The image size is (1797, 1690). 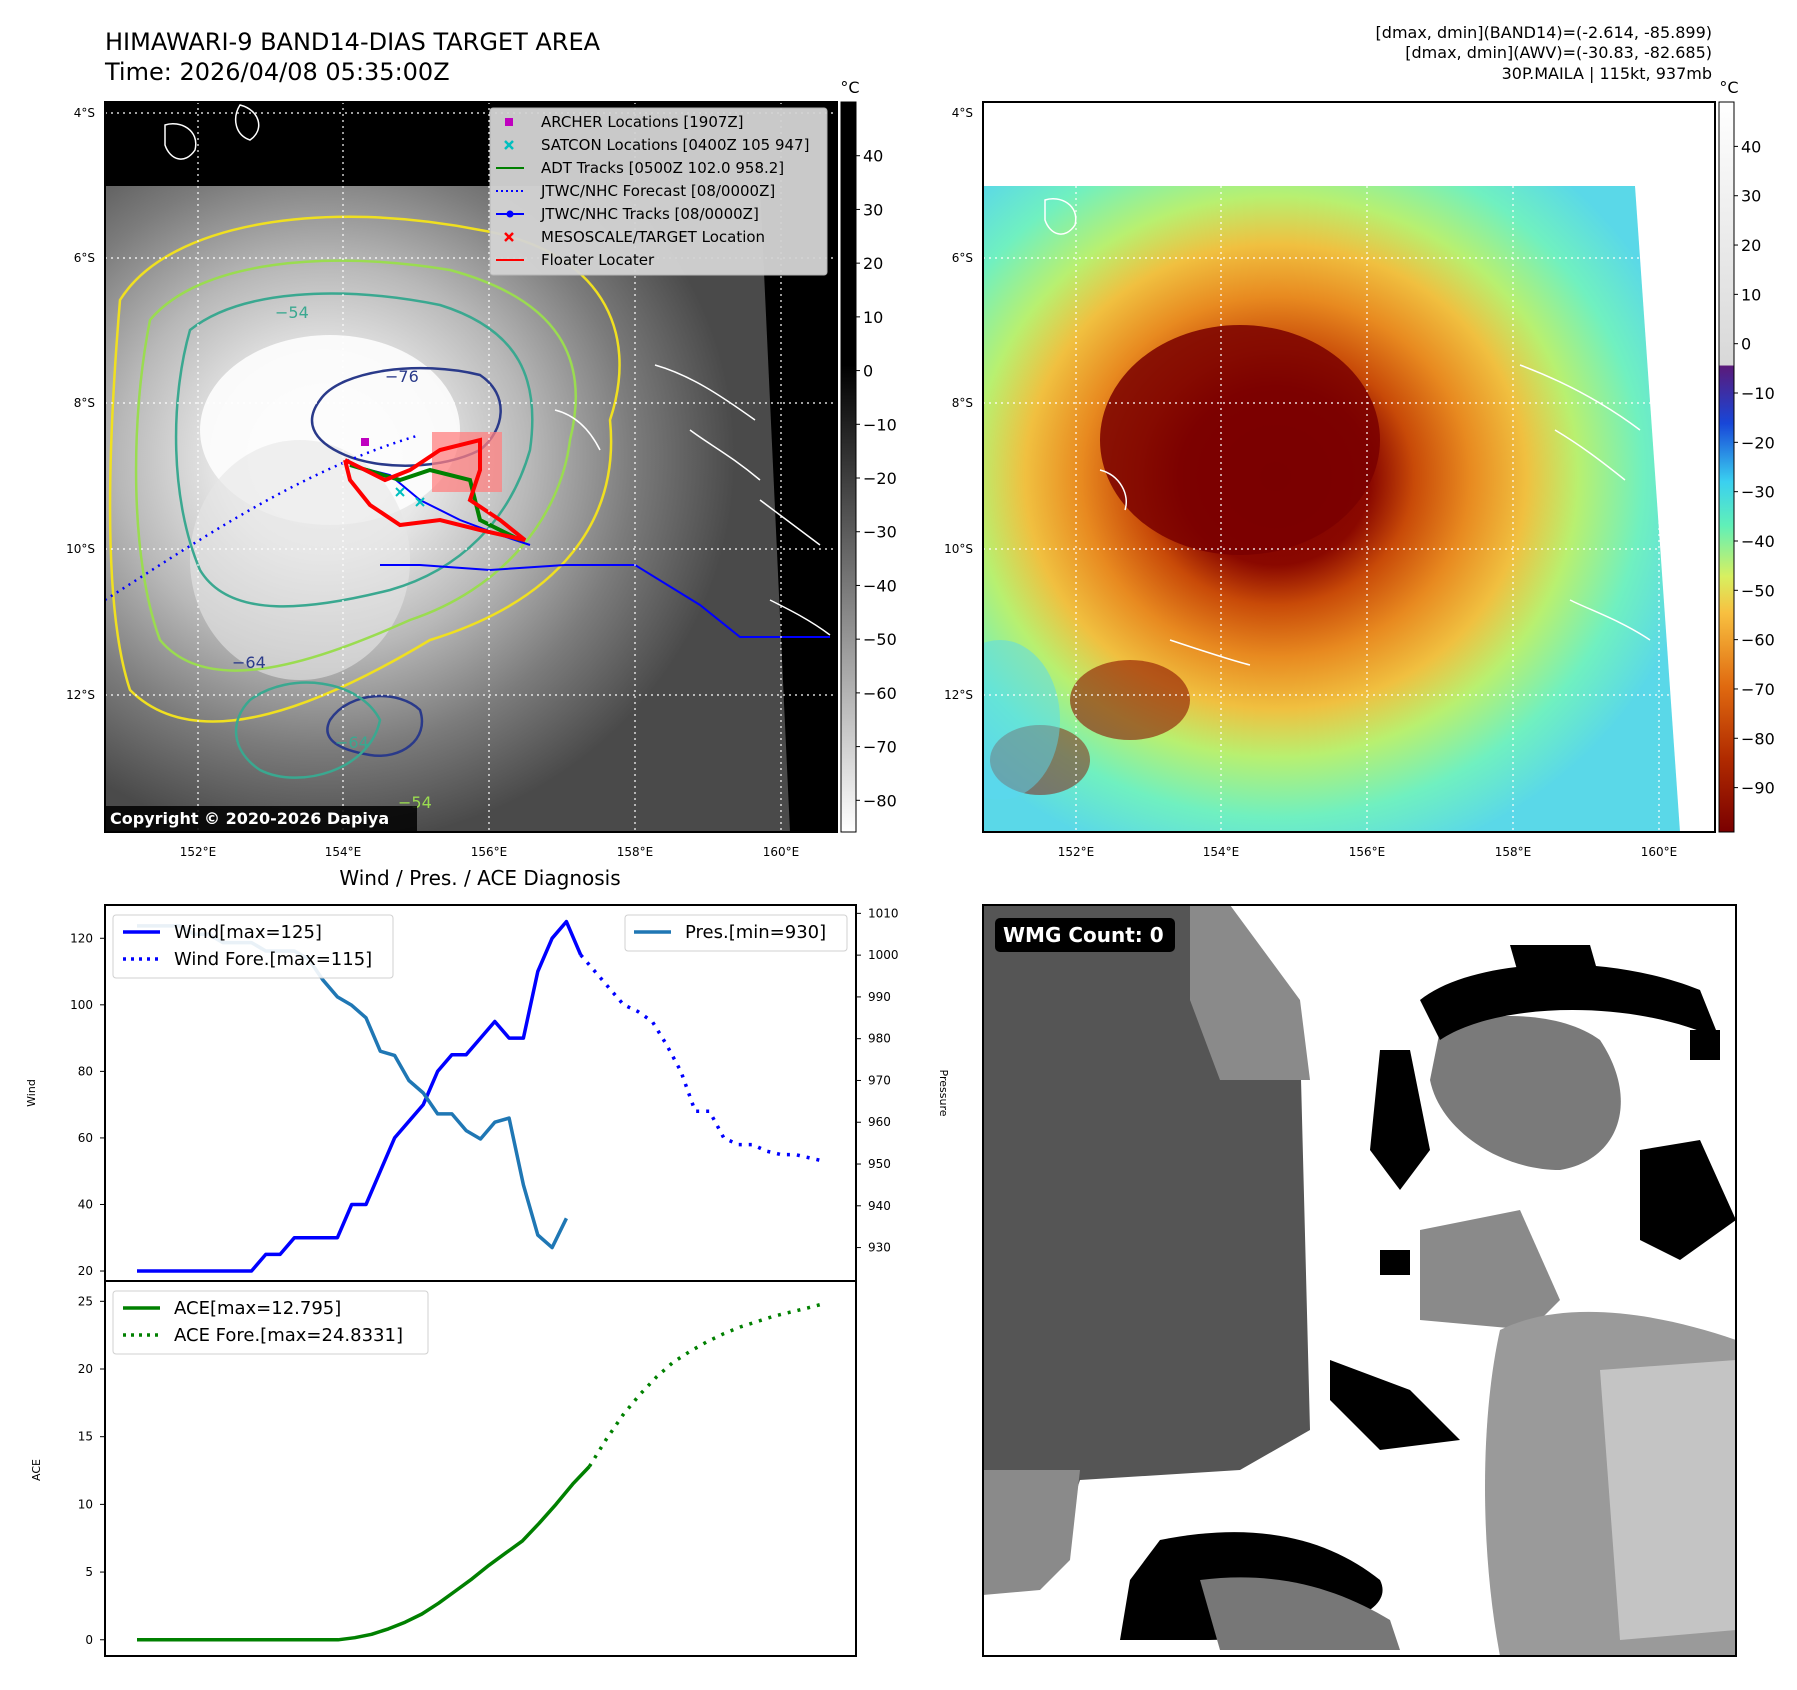 What do you see at coordinates (36, 1470) in the screenshot?
I see `ace-axis-label: ACE` at bounding box center [36, 1470].